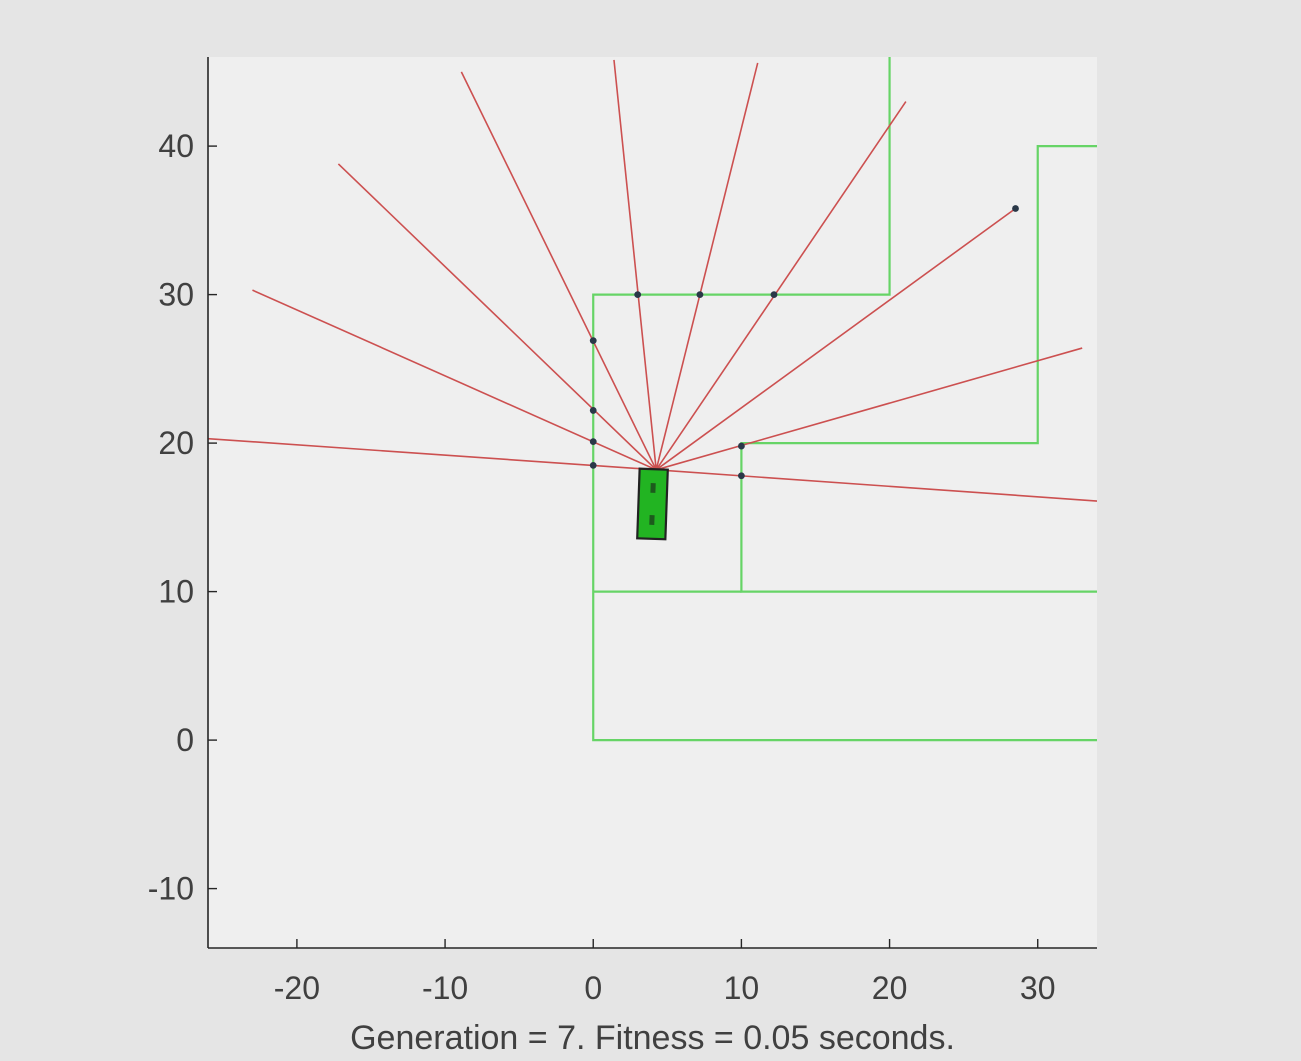 The height and width of the screenshot is (1061, 1301). Describe the element at coordinates (176, 443) in the screenshot. I see `y-tick-label-4: 20` at that location.